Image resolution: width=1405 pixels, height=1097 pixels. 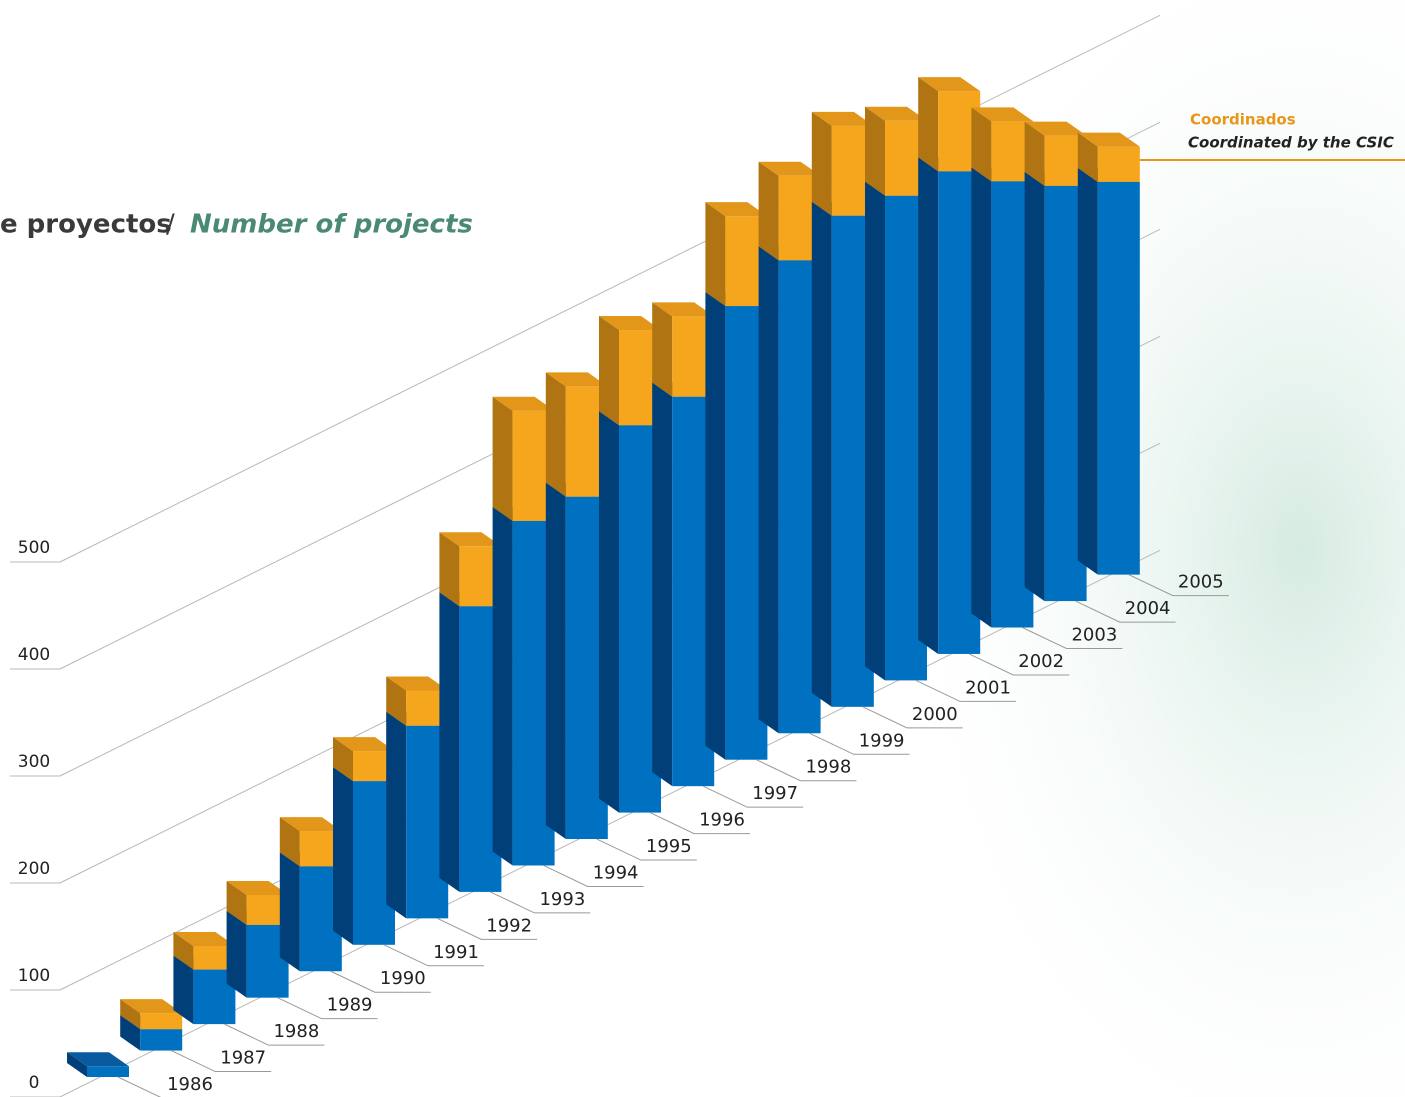 I want to click on title: e proyectos / Number of projects, so click(x=236, y=225).